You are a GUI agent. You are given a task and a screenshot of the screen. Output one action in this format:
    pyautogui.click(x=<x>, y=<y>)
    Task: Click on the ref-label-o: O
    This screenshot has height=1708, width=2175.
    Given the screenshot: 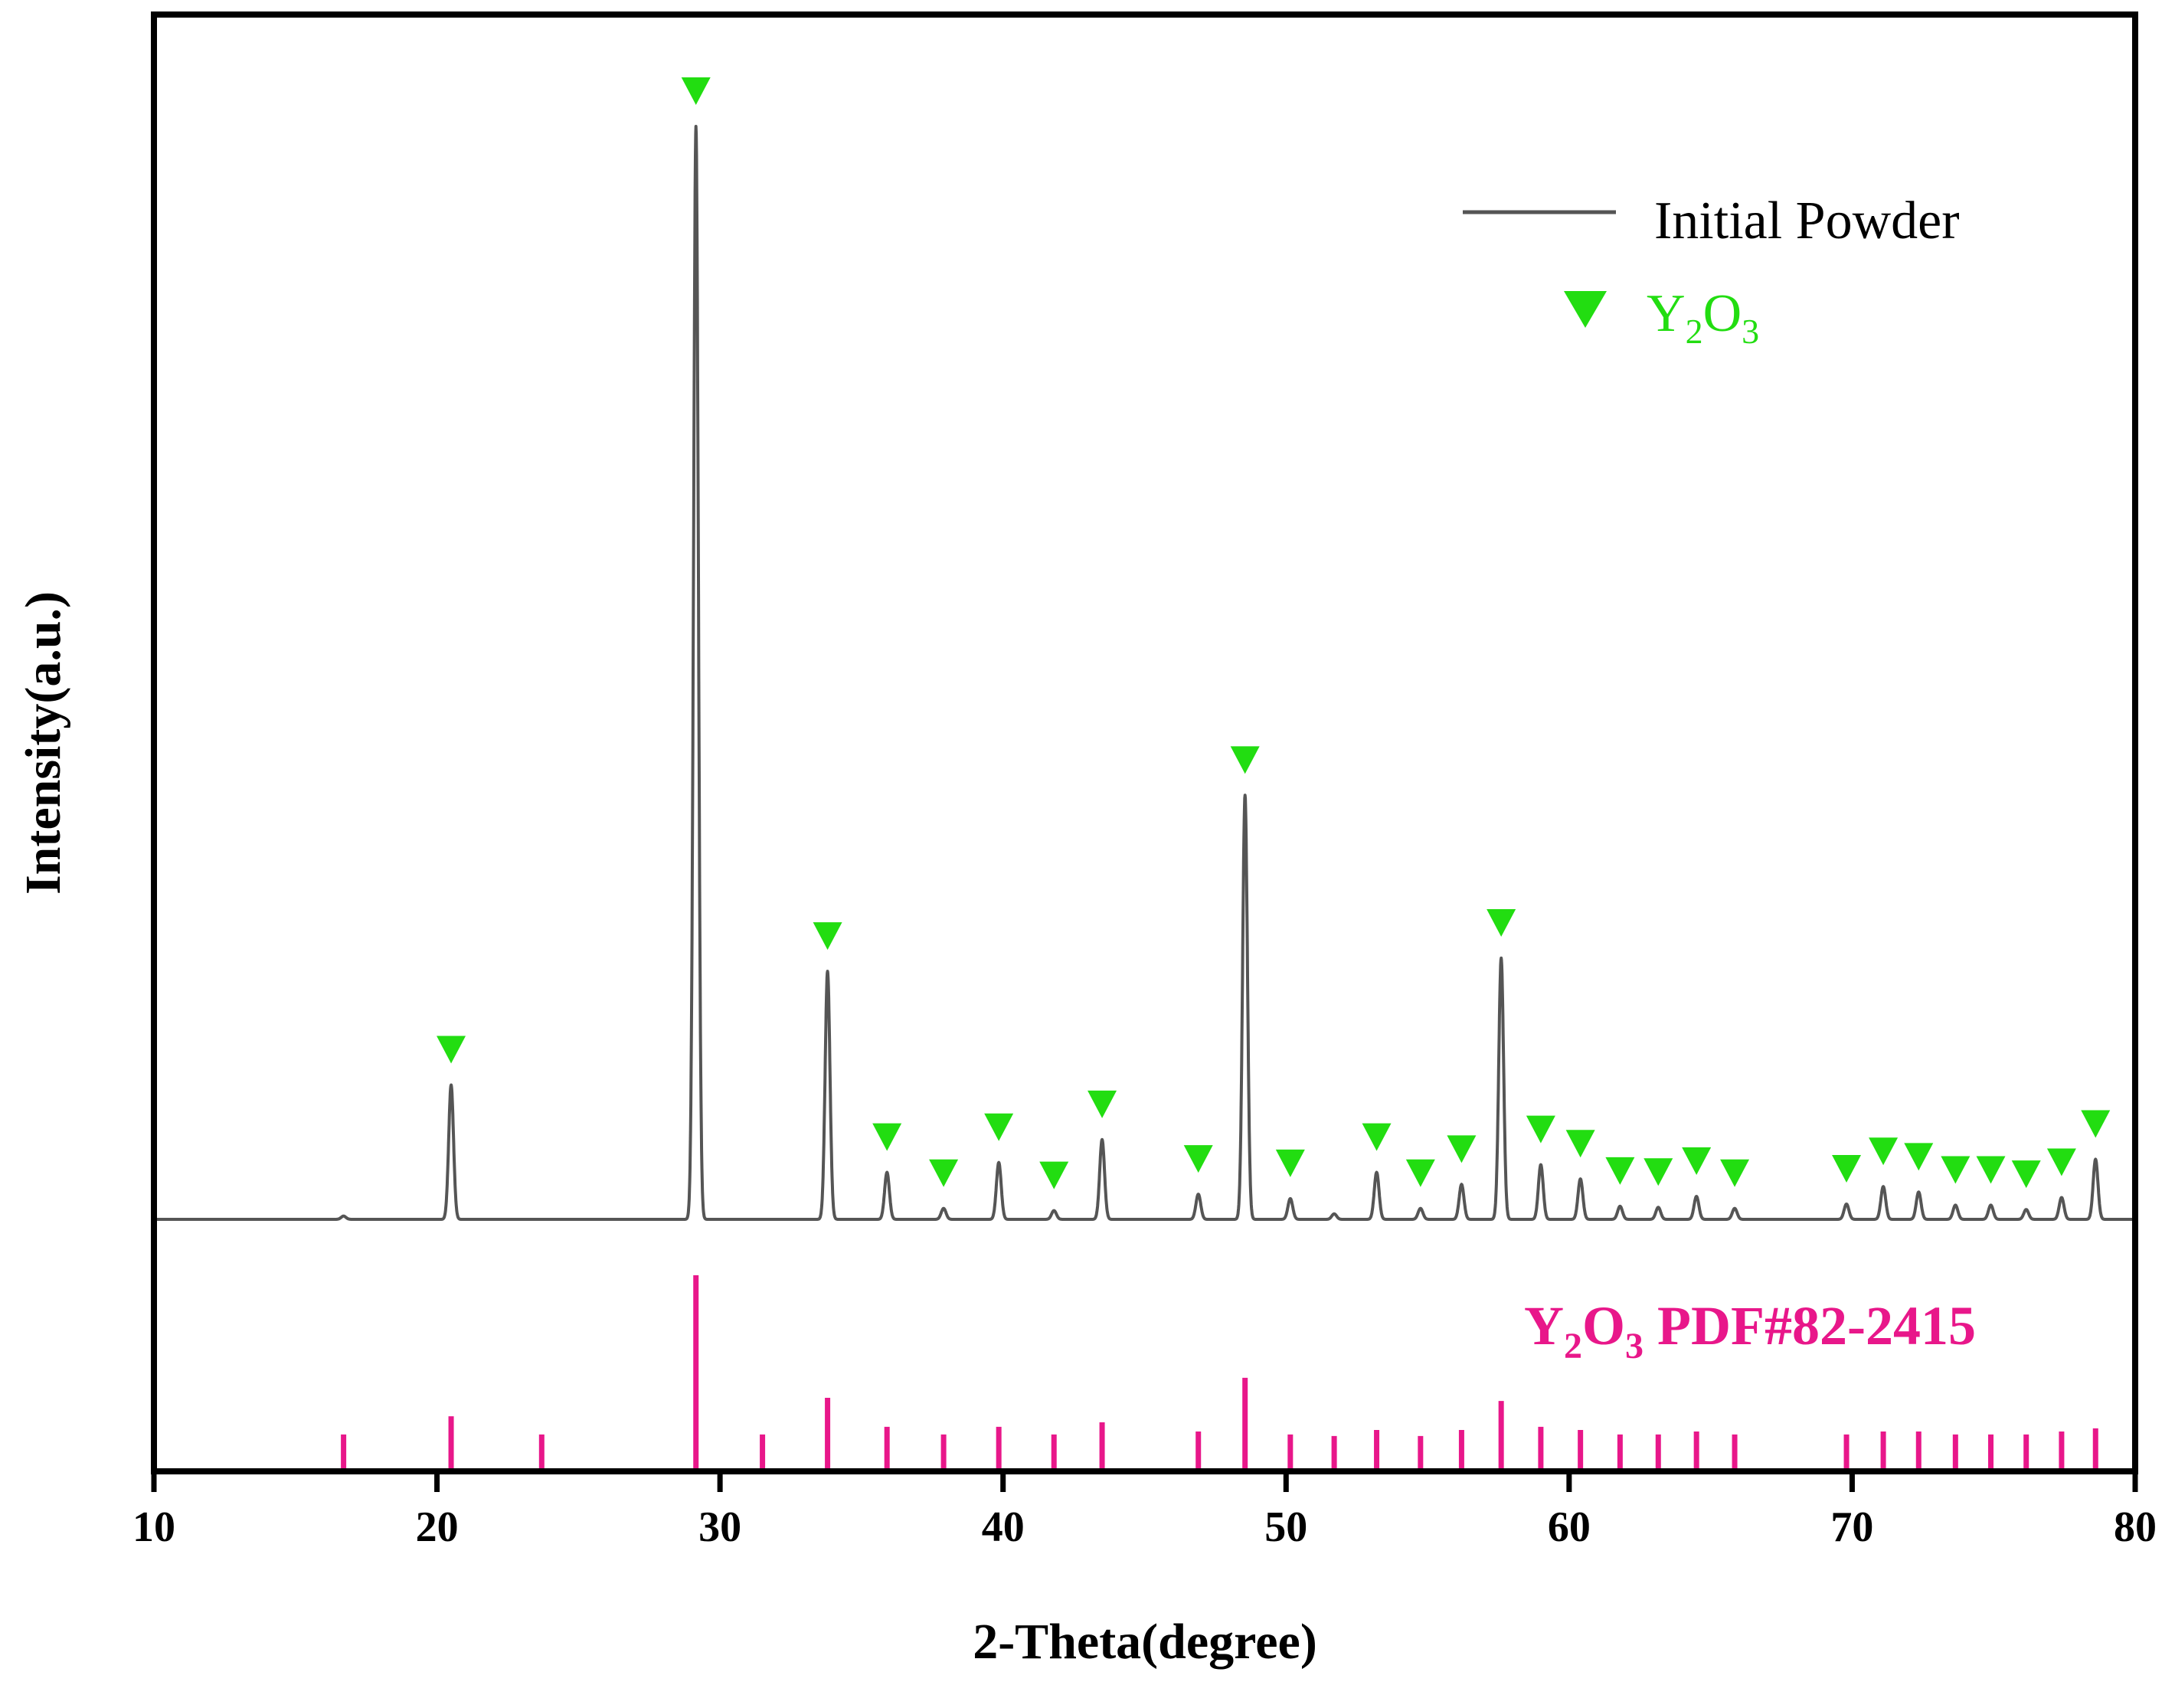 What is the action you would take?
    pyautogui.click(x=1603, y=1325)
    